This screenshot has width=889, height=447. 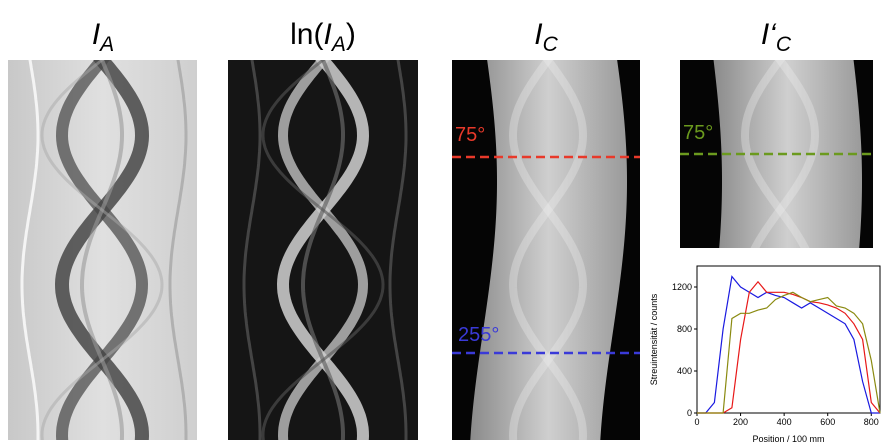 I want to click on panel-title: IC, so click(x=546, y=37).